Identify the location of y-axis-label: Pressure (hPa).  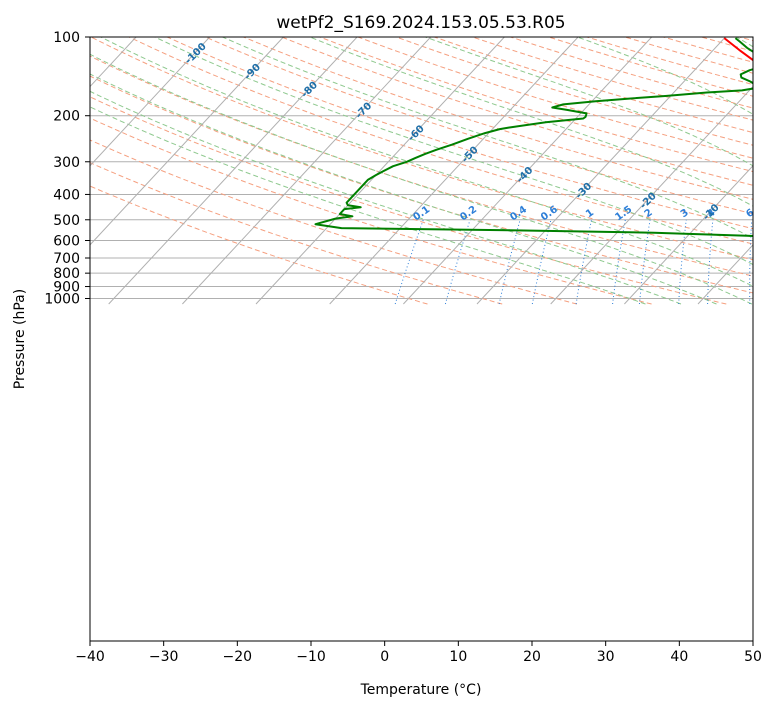
(20, 339).